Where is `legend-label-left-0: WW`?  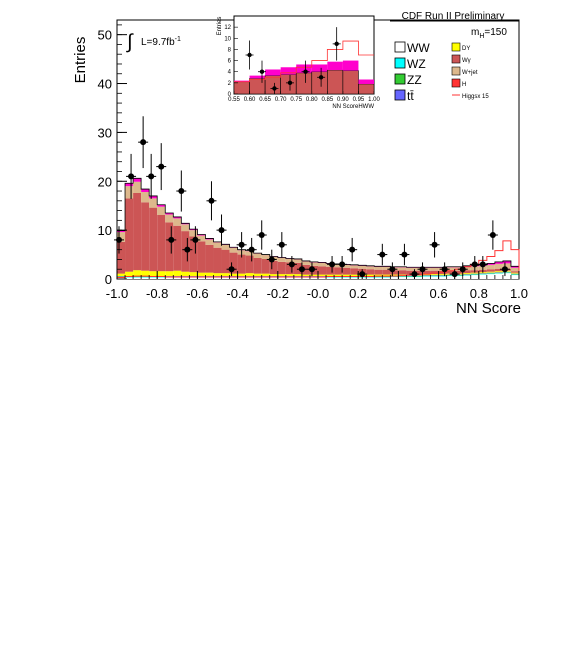
legend-label-left-0: WW is located at coordinates (418, 48).